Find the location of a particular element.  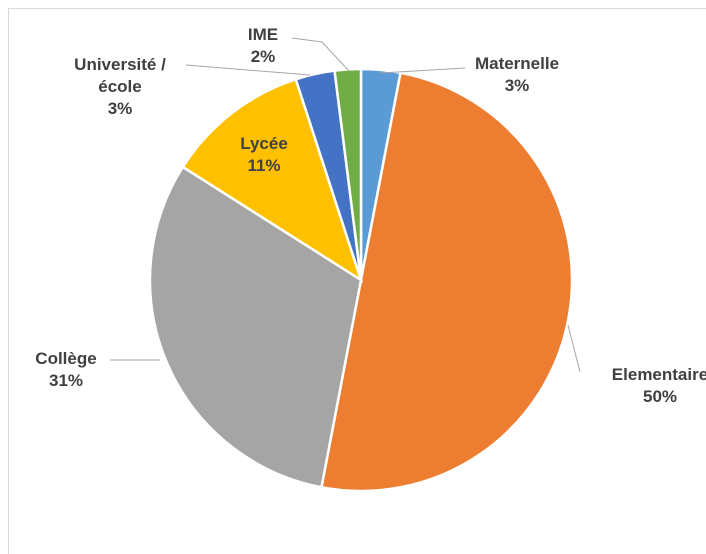

slice-label: Maternelle 3% is located at coordinates (517, 75).